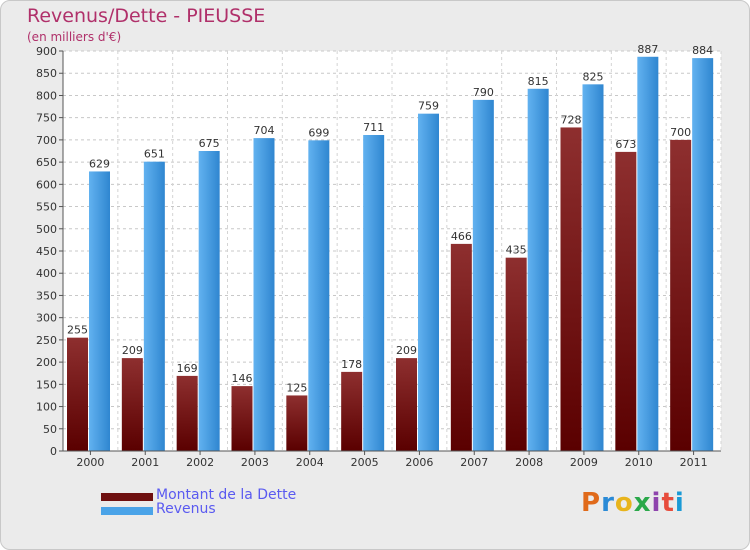  Describe the element at coordinates (608, 503) in the screenshot. I see `logo-letter: r` at that location.